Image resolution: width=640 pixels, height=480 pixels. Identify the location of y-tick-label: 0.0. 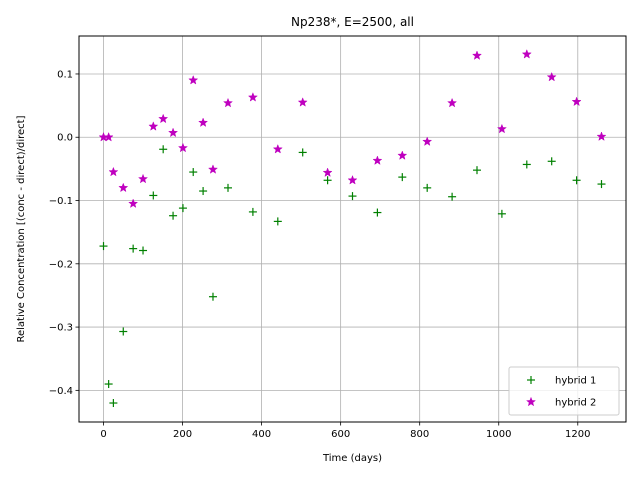
(65, 138).